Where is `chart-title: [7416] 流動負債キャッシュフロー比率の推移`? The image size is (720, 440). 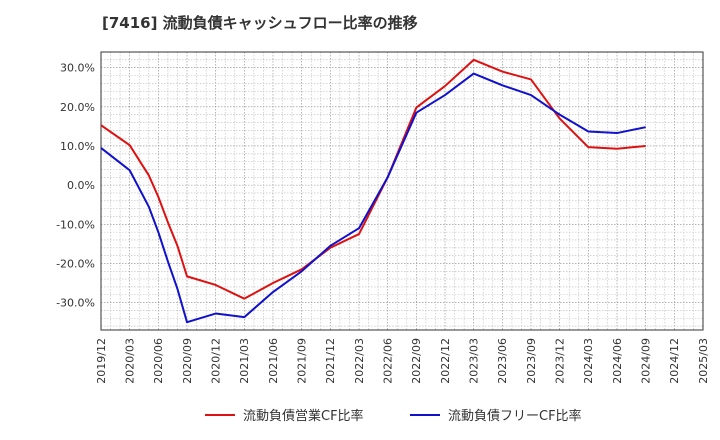
chart-title: [7416] 流動負債キャッシュフロー比率の推移 is located at coordinates (260, 23).